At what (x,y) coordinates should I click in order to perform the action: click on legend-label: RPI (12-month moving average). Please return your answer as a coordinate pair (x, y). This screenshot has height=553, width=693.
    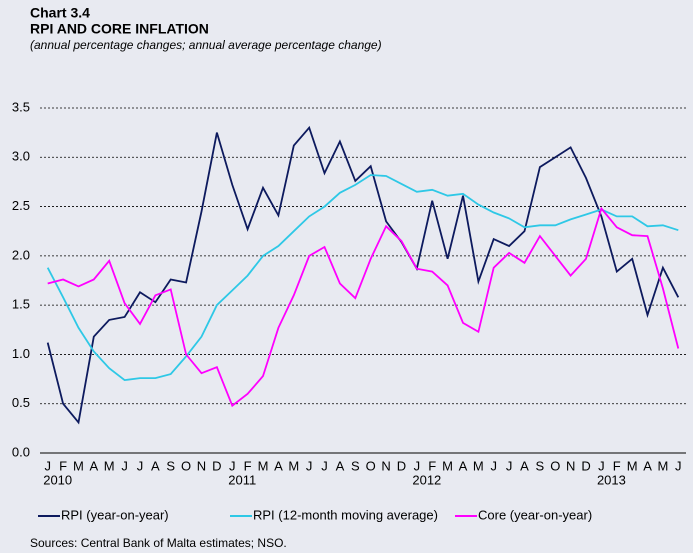
    Looking at the image, I should click on (345, 514).